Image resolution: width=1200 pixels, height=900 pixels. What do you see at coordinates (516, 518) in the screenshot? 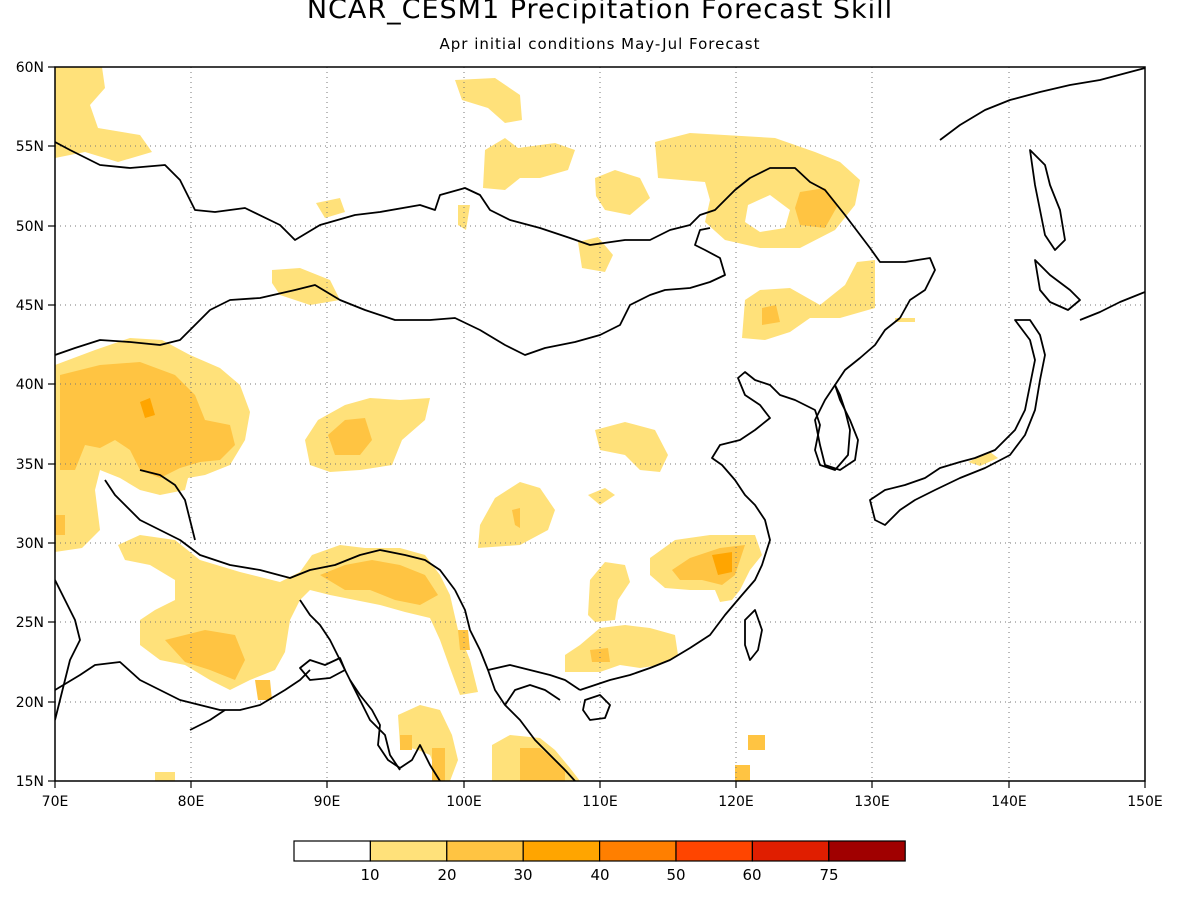
I see `skill-region-sichuan-core` at bounding box center [516, 518].